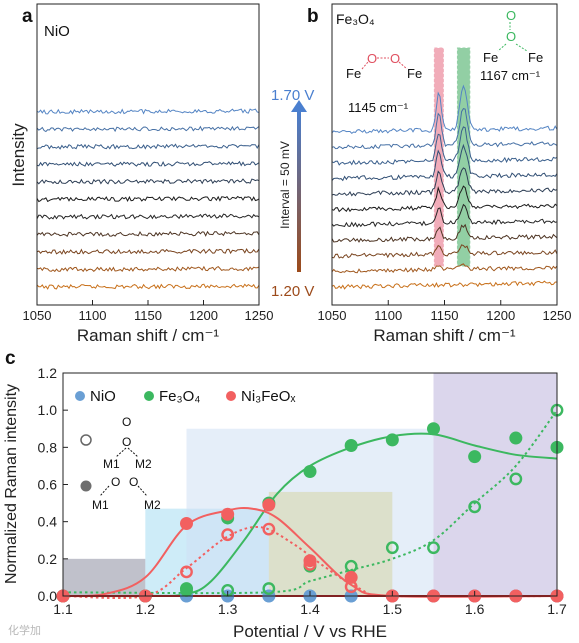 This screenshot has width=579, height=643. I want to click on legend-label: Fe₃O₄, so click(179, 396).